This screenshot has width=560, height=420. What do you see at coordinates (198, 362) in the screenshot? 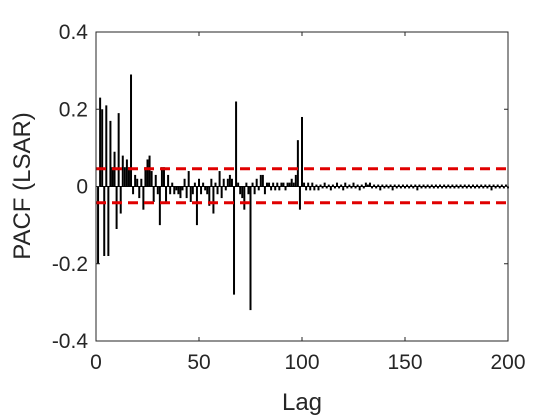
I see `x-tick-label: 50` at bounding box center [198, 362].